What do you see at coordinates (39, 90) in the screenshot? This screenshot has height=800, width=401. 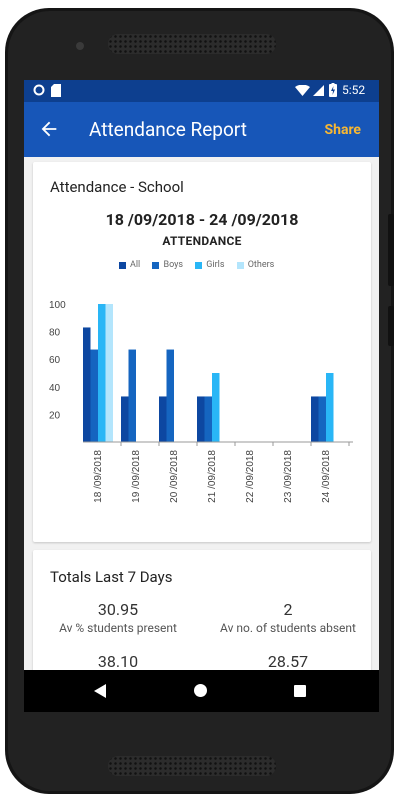 I see `circle-icon` at bounding box center [39, 90].